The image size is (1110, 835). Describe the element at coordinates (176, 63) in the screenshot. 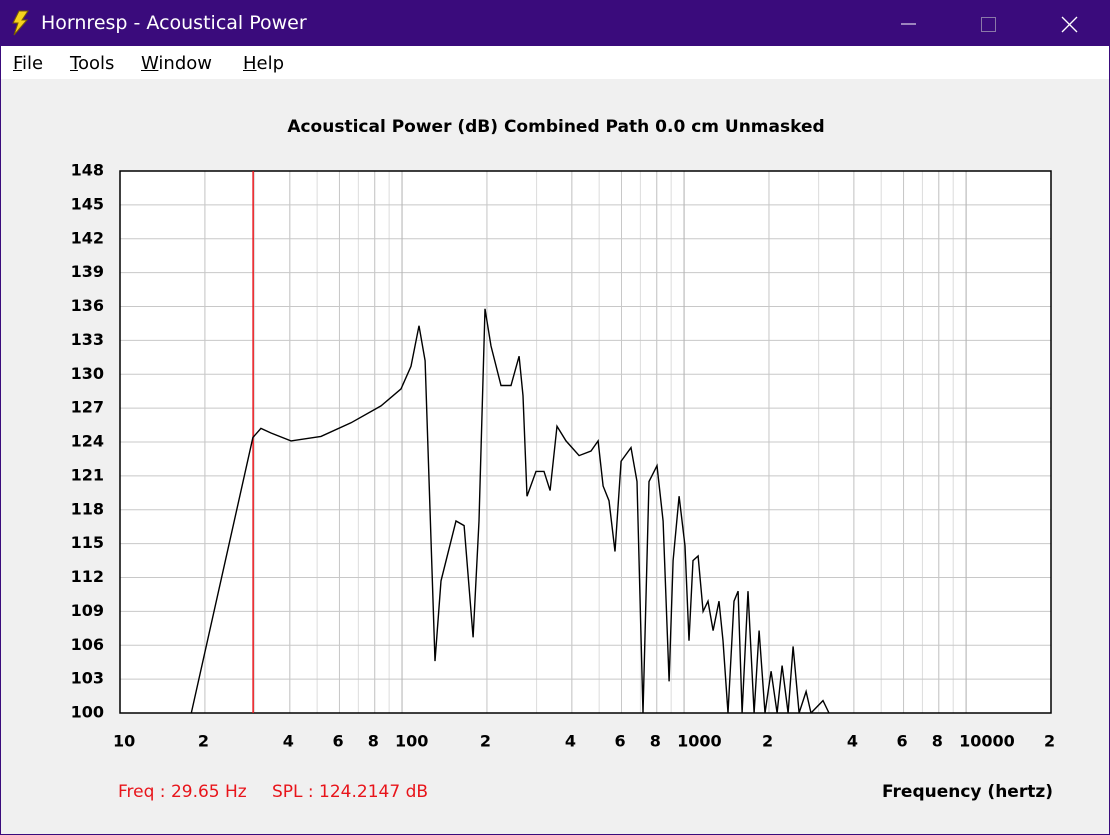

I see `menu-item: Window` at that location.